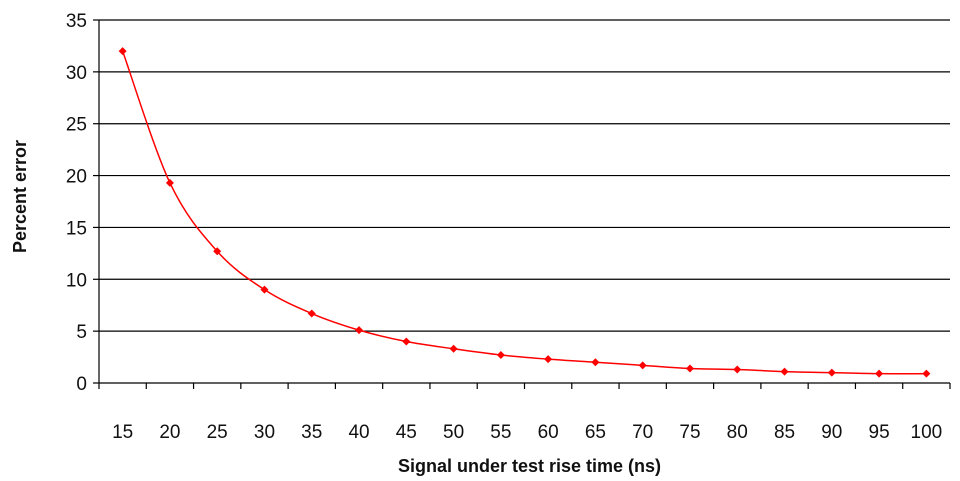  I want to click on y-axis-title: Percent error, so click(20, 196).